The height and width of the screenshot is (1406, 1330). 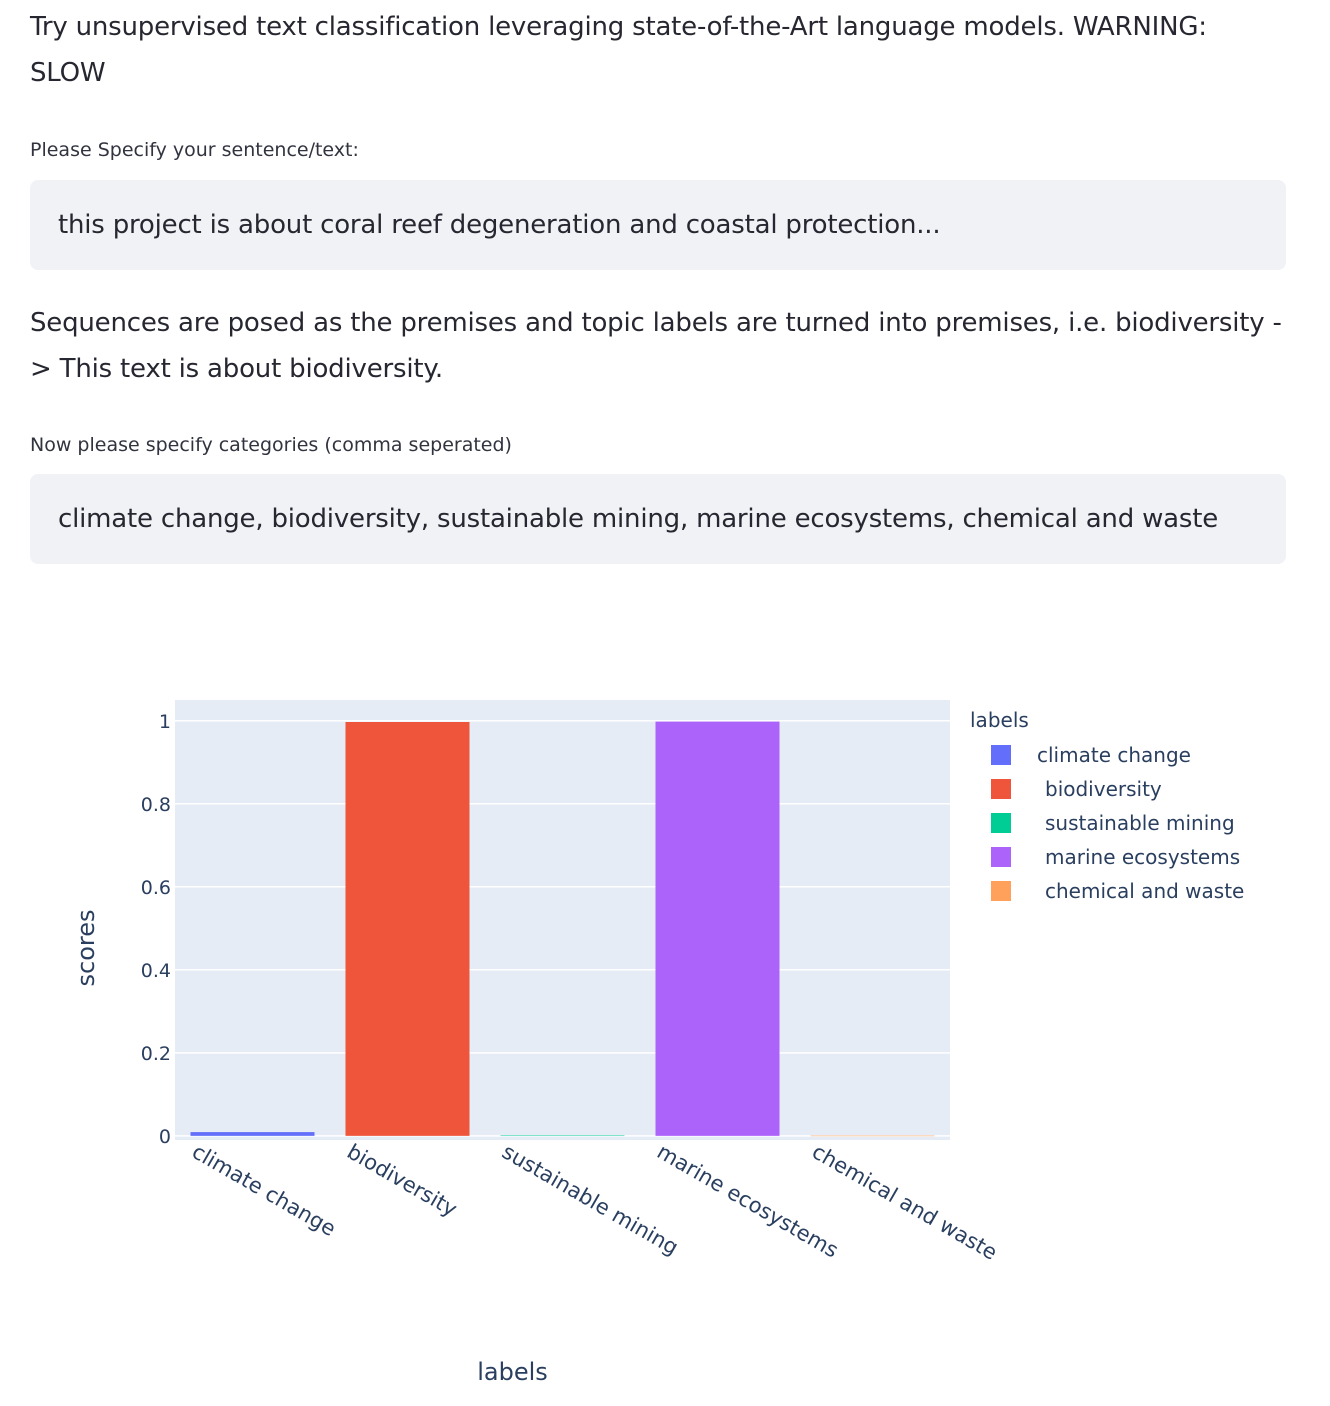 What do you see at coordinates (512, 1372) in the screenshot?
I see `x-axis-title: labels` at bounding box center [512, 1372].